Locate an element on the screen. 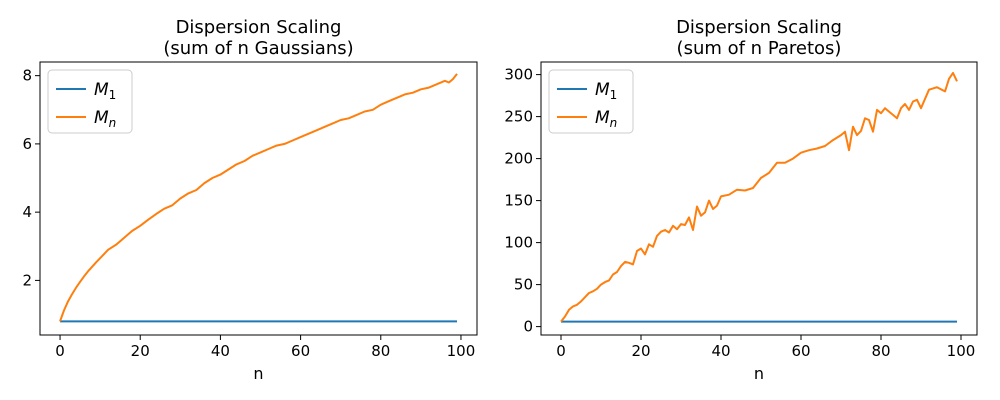 Image resolution: width=1000 pixels, height=400 pixels. chart-title: Dispersion Scaling (sum of n Paretos) is located at coordinates (759, 38).